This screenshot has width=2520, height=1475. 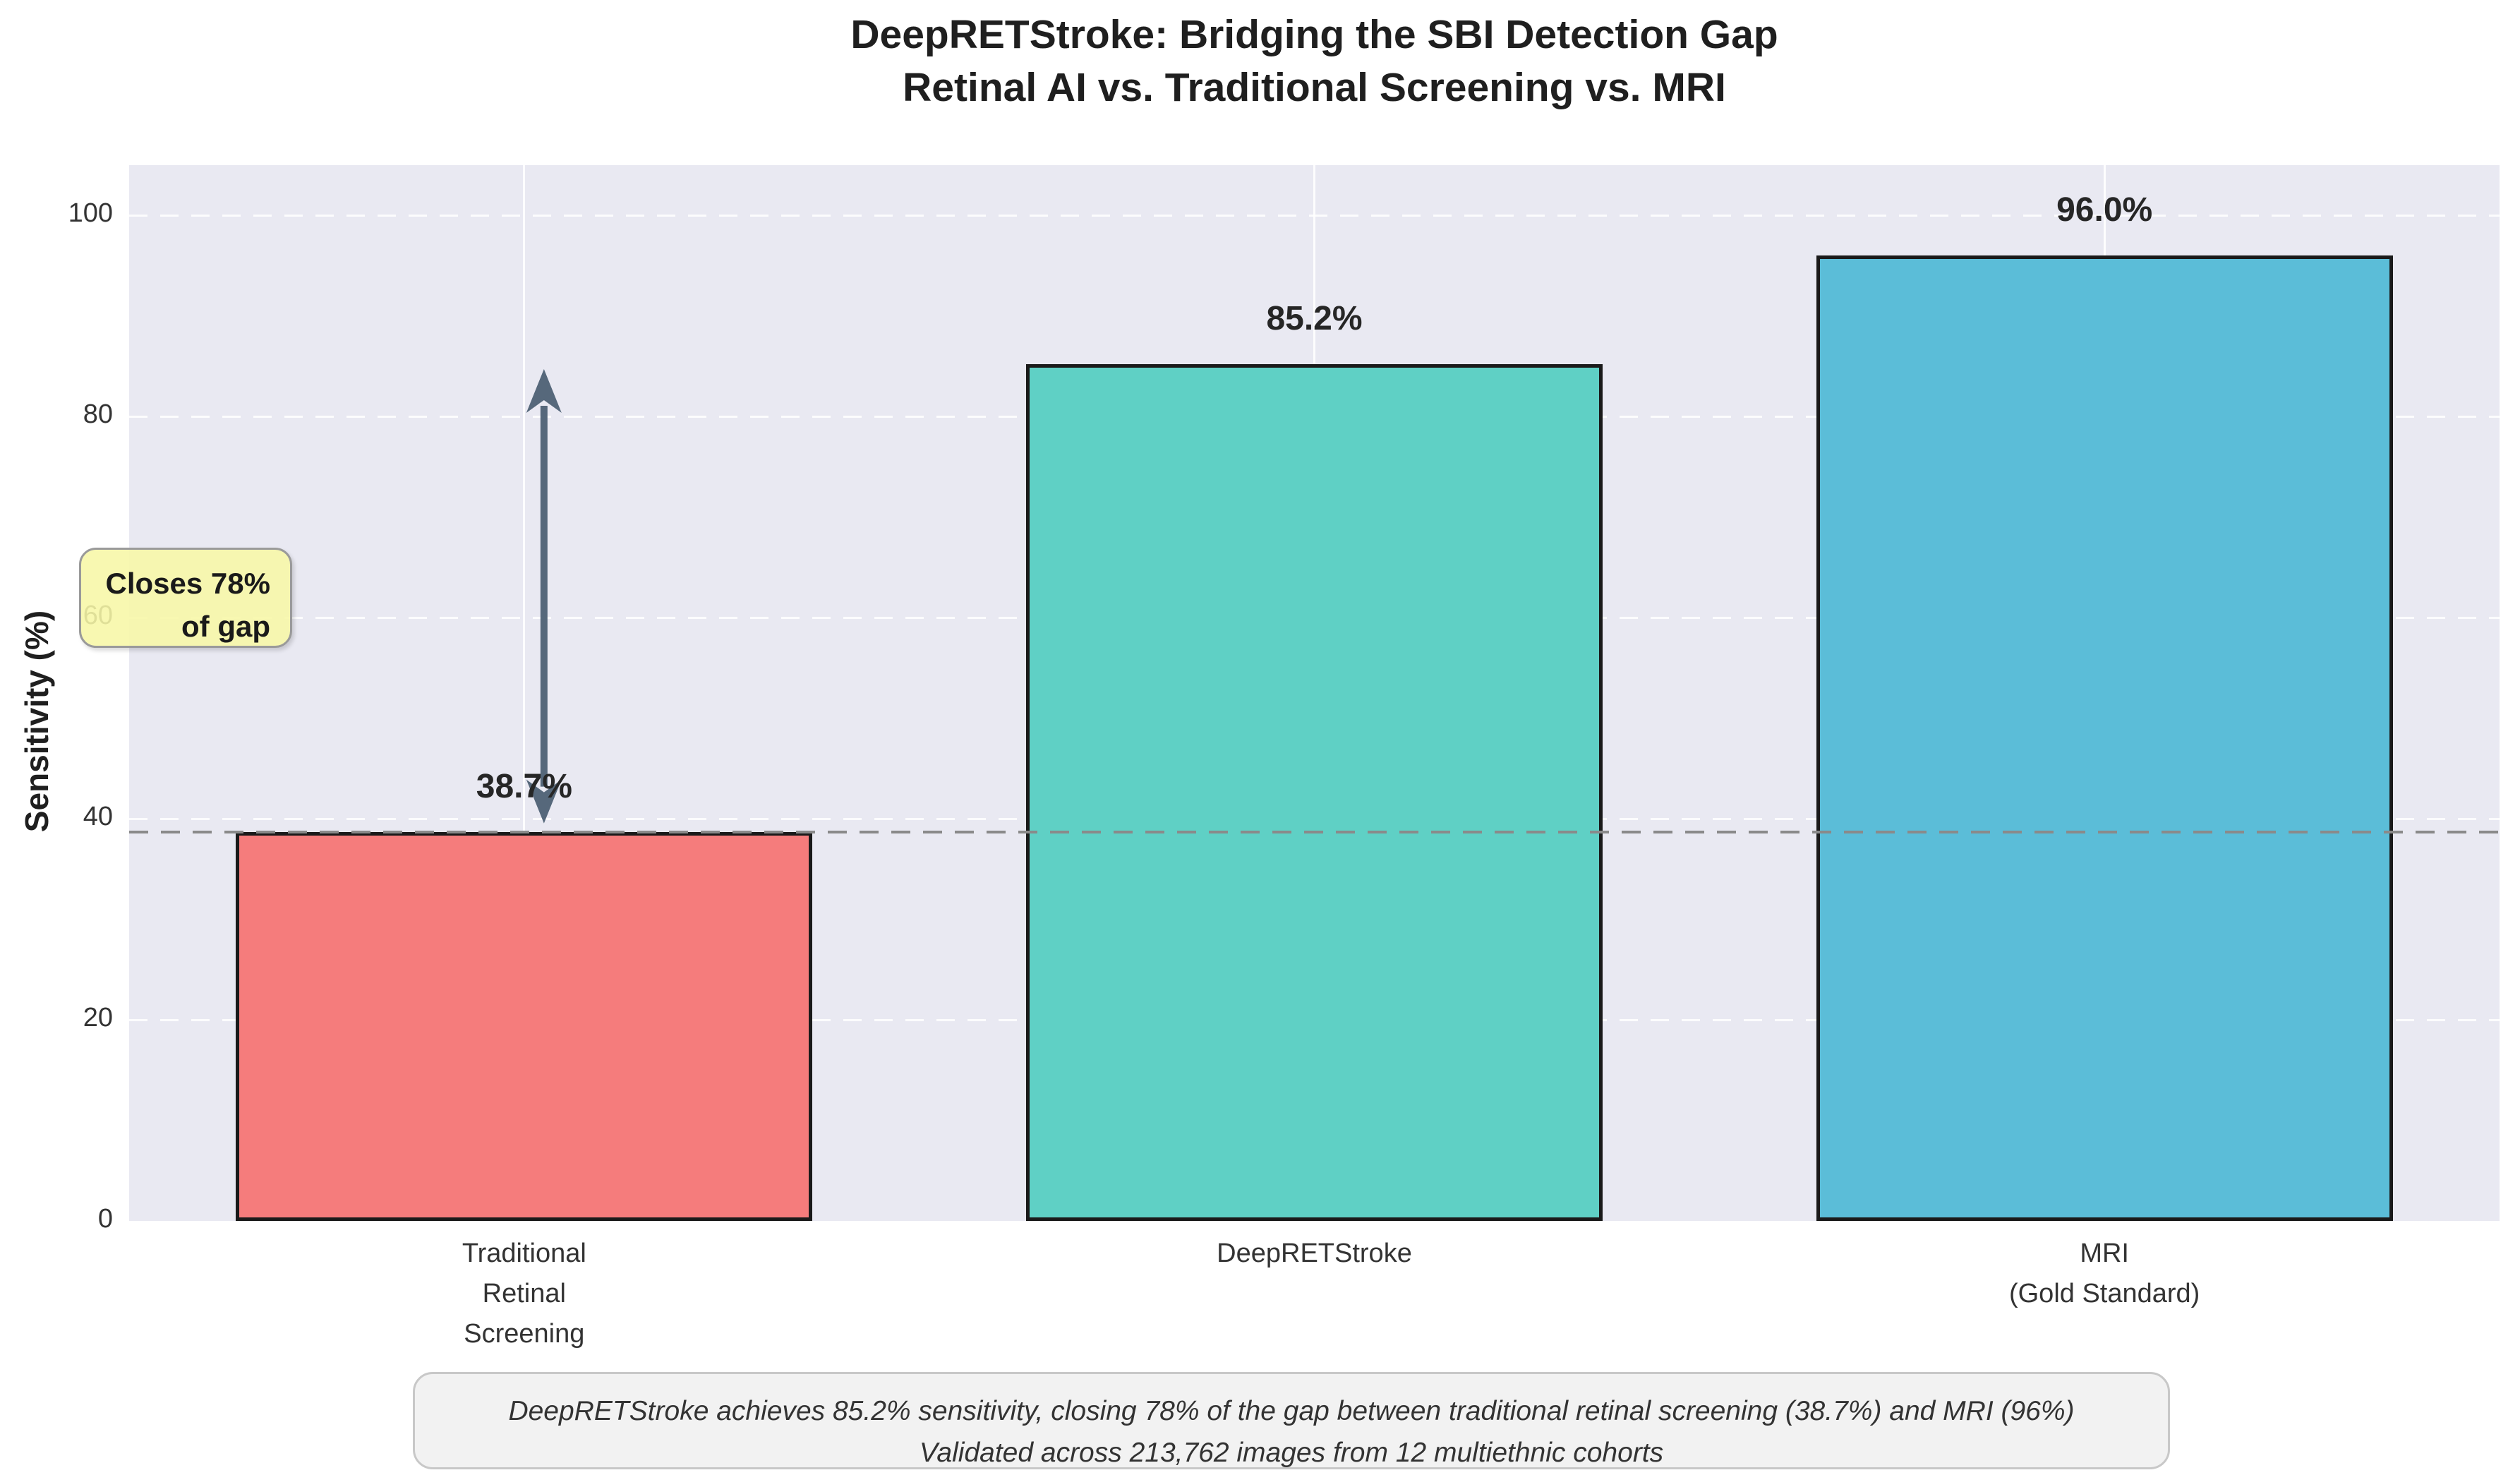 I want to click on gap-annotation: Closes 78% of gap, so click(x=186, y=598).